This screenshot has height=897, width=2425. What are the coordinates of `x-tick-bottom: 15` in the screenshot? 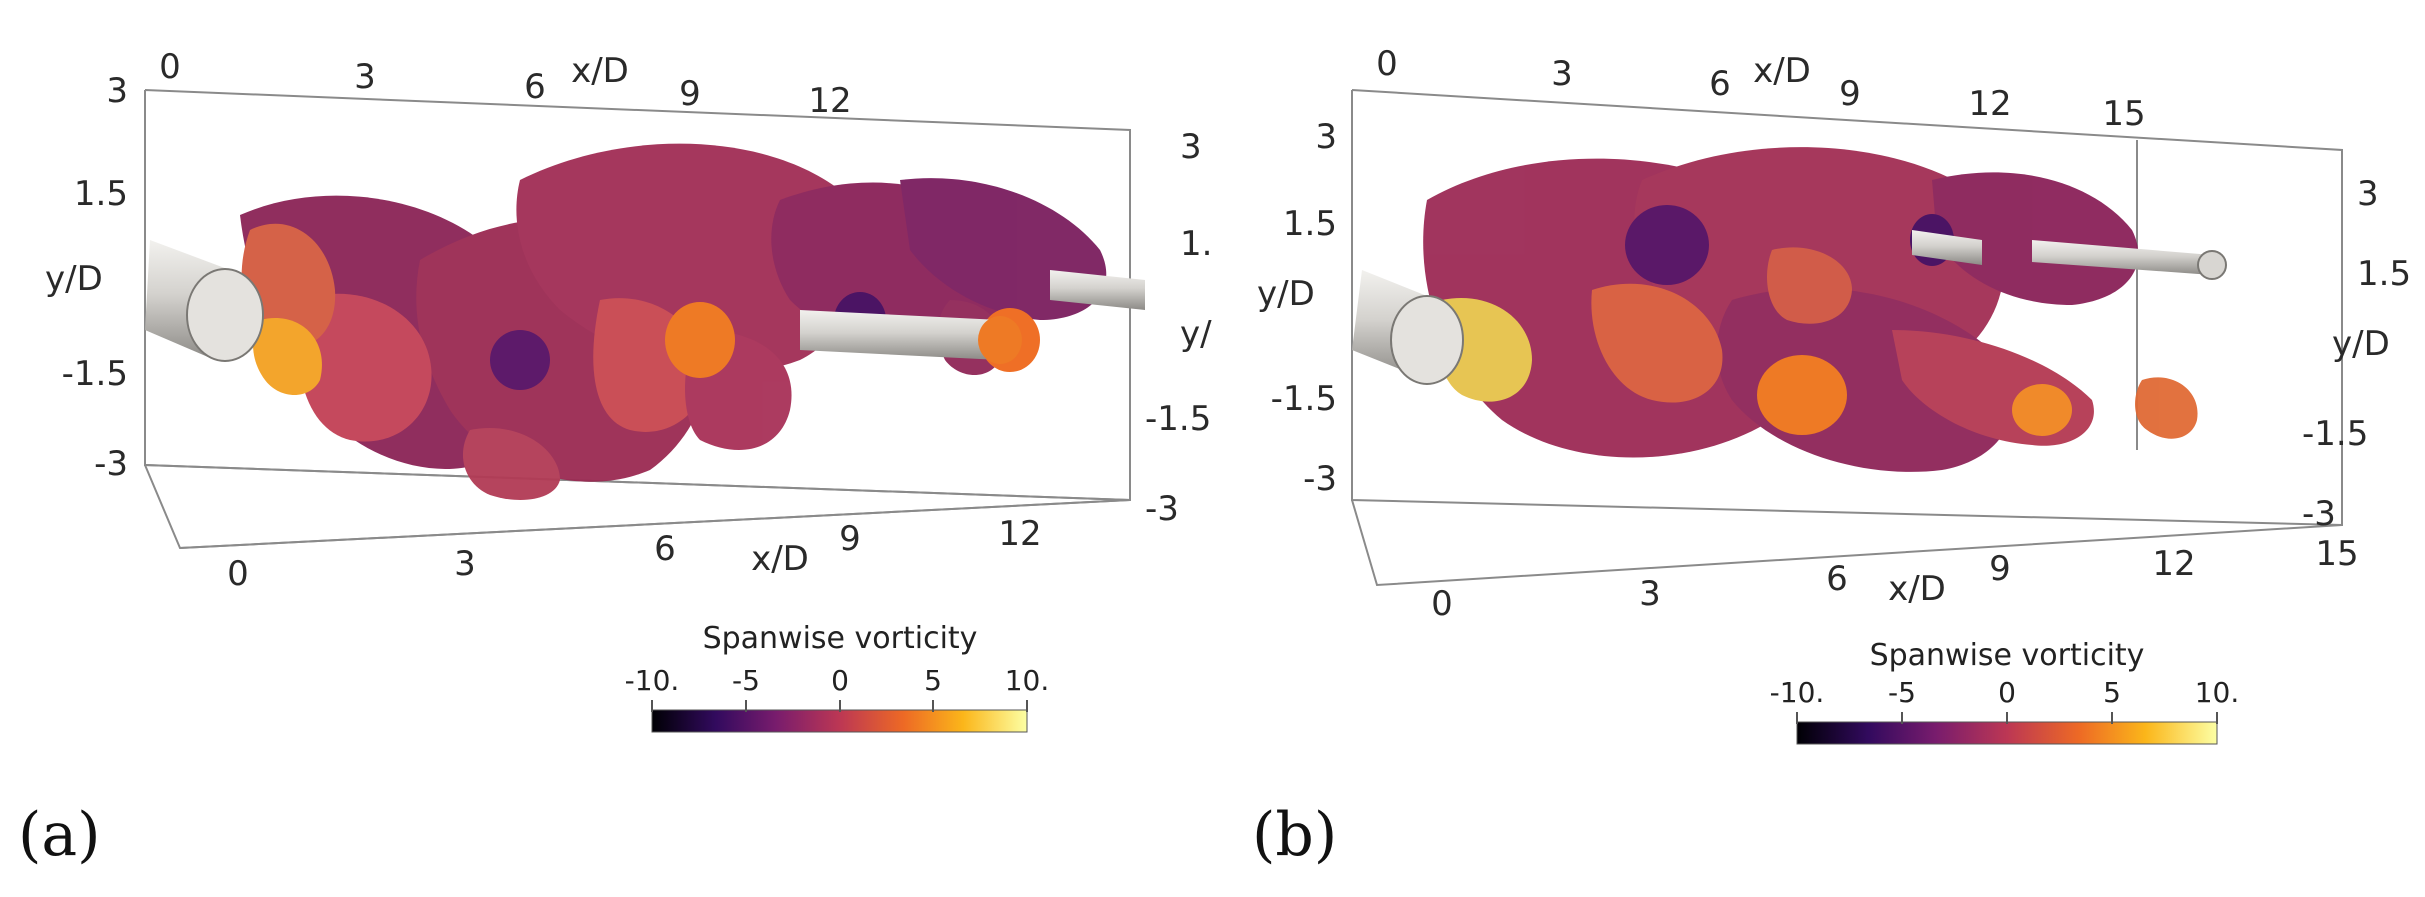 It's located at (2336, 554).